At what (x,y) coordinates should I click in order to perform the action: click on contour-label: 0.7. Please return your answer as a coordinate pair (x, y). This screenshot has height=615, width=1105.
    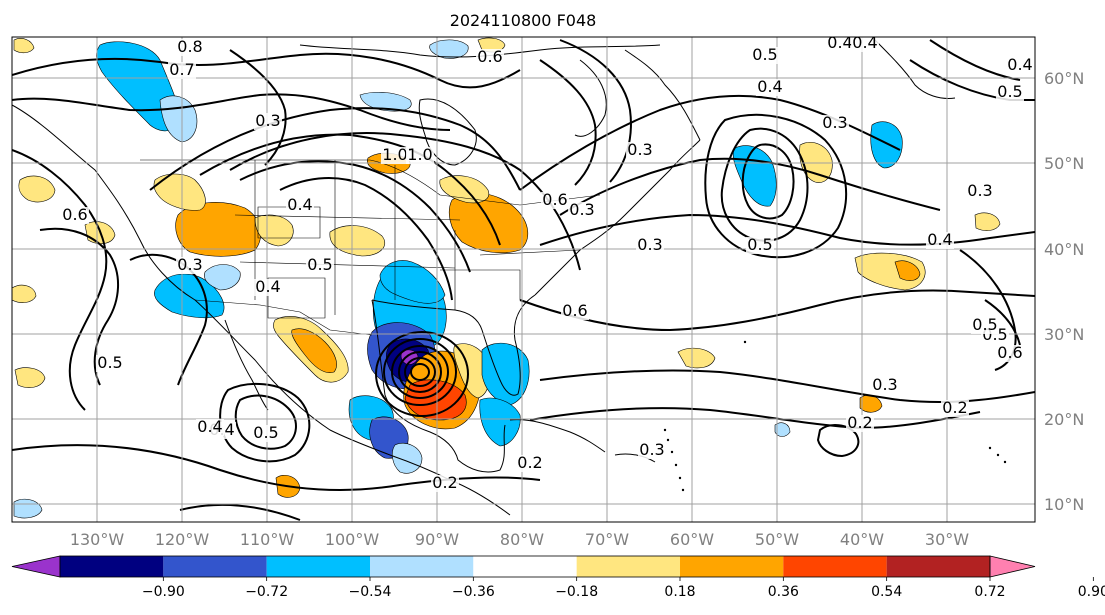
    Looking at the image, I should click on (181, 69).